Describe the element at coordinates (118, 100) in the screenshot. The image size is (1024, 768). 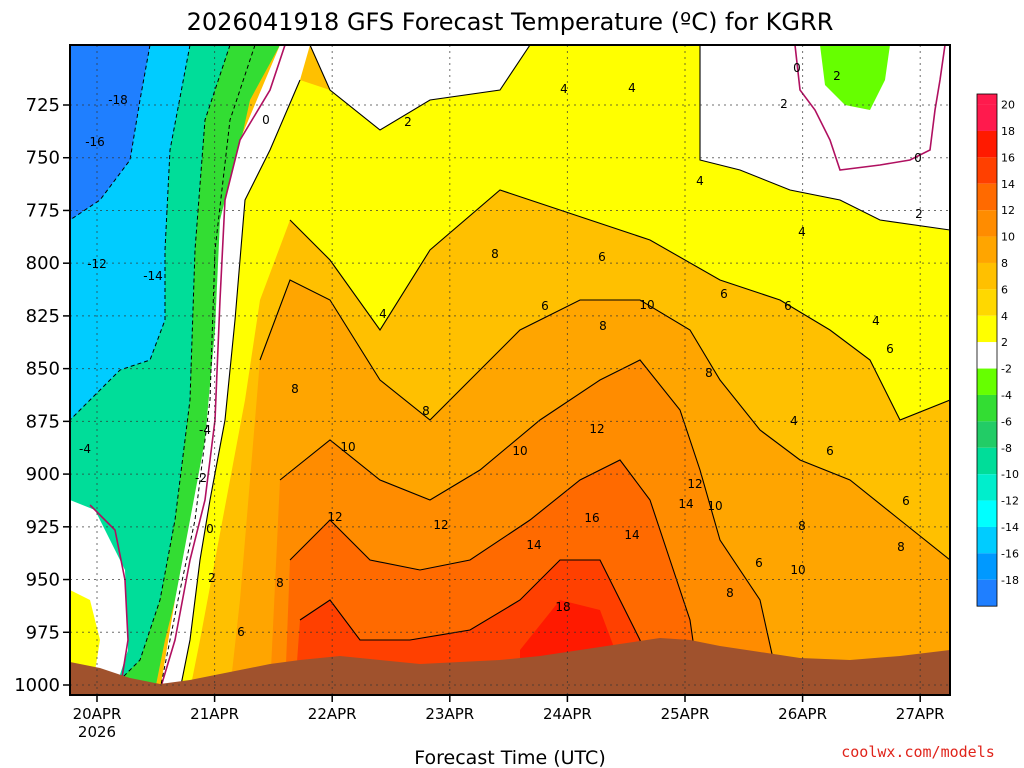
I see `contour-label: -18` at that location.